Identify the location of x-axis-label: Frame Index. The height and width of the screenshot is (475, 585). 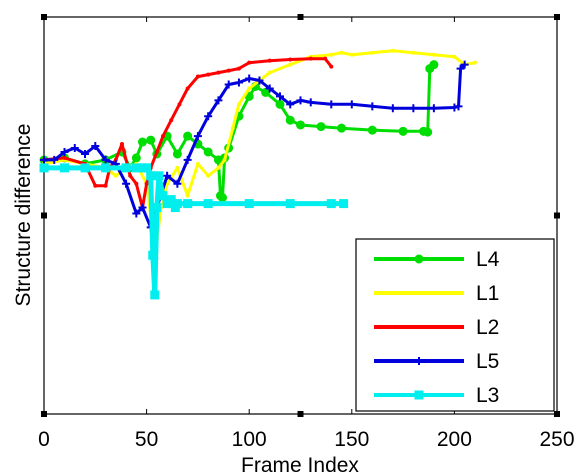
(300, 464).